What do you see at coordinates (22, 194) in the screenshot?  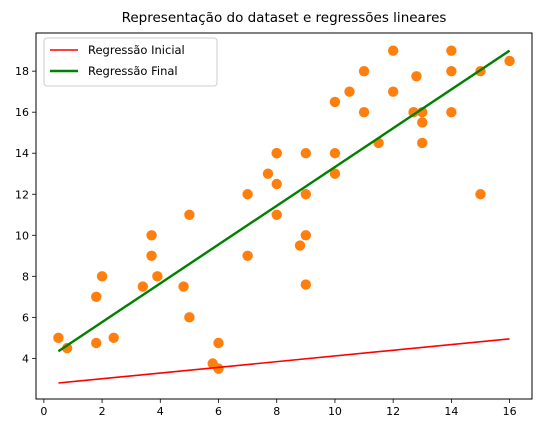 I see `y-tick-label-12: 12` at bounding box center [22, 194].